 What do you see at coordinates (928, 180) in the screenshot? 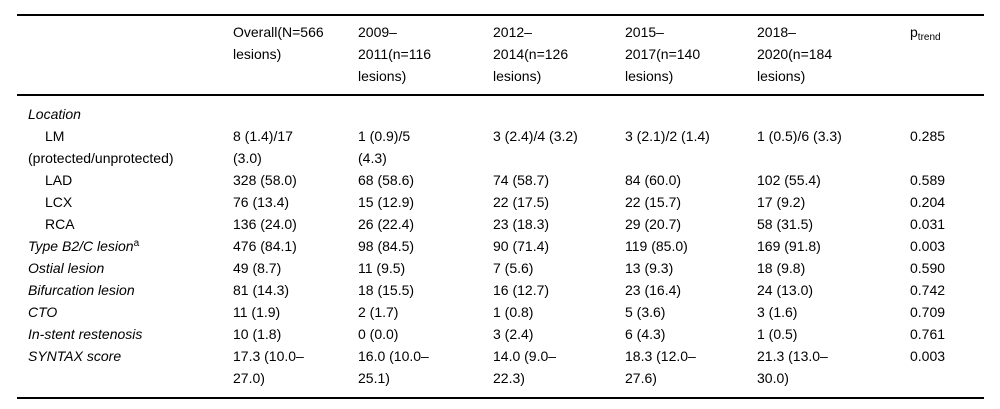
I see `cell-p-value: 0.589` at bounding box center [928, 180].